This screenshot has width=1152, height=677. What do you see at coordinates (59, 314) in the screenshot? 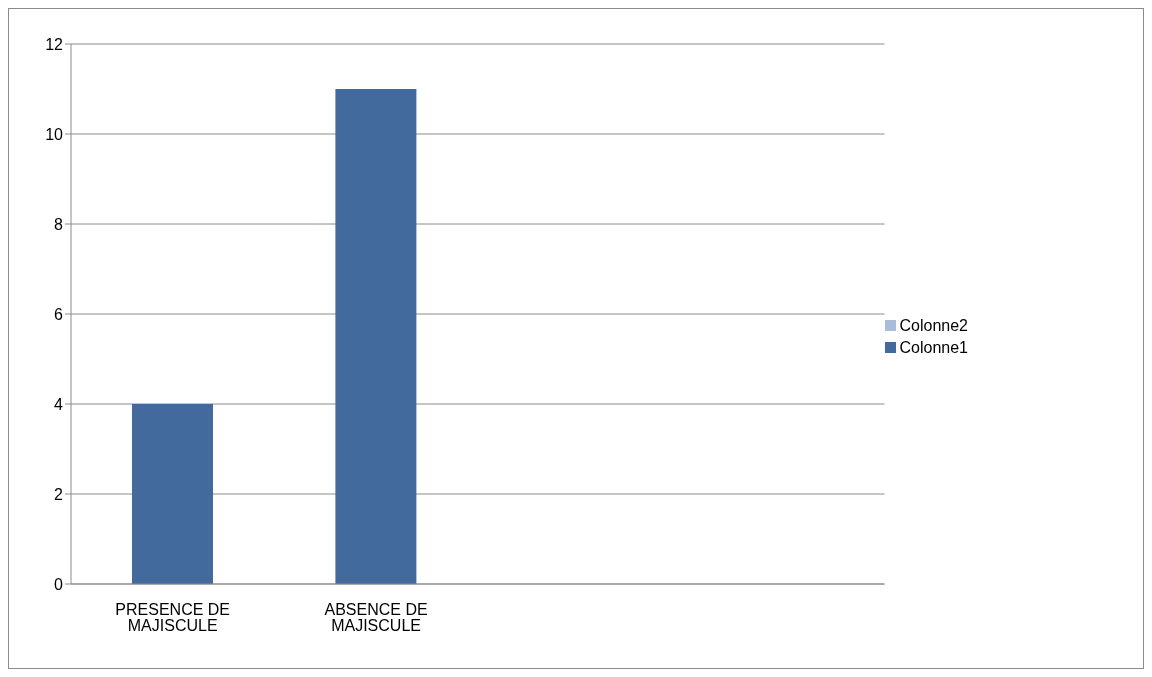
I see `y-tick-label: 6` at bounding box center [59, 314].